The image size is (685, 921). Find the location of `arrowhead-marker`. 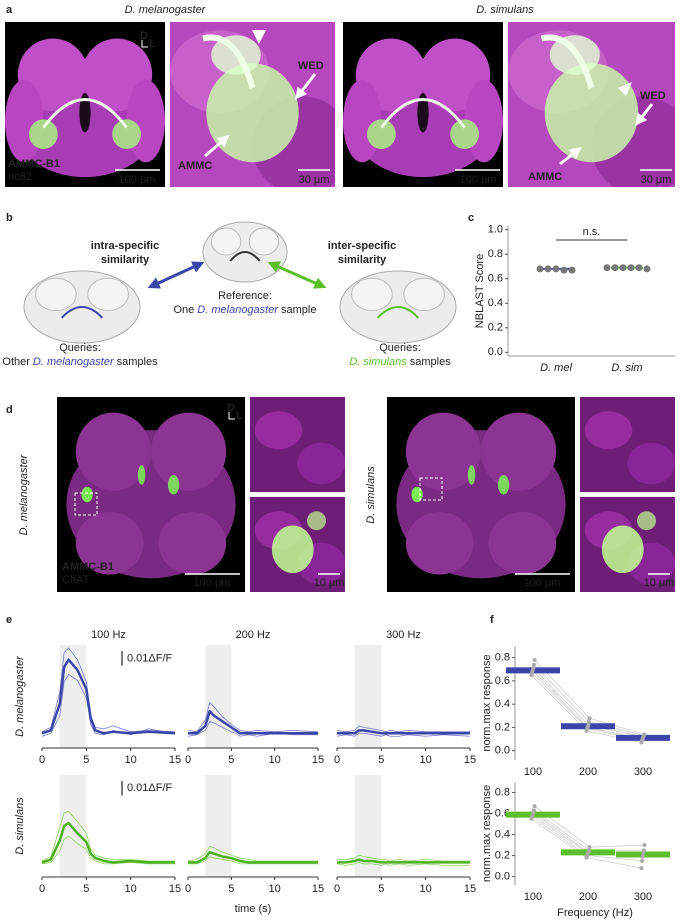

arrowhead-marker is located at coordinates (259, 37).